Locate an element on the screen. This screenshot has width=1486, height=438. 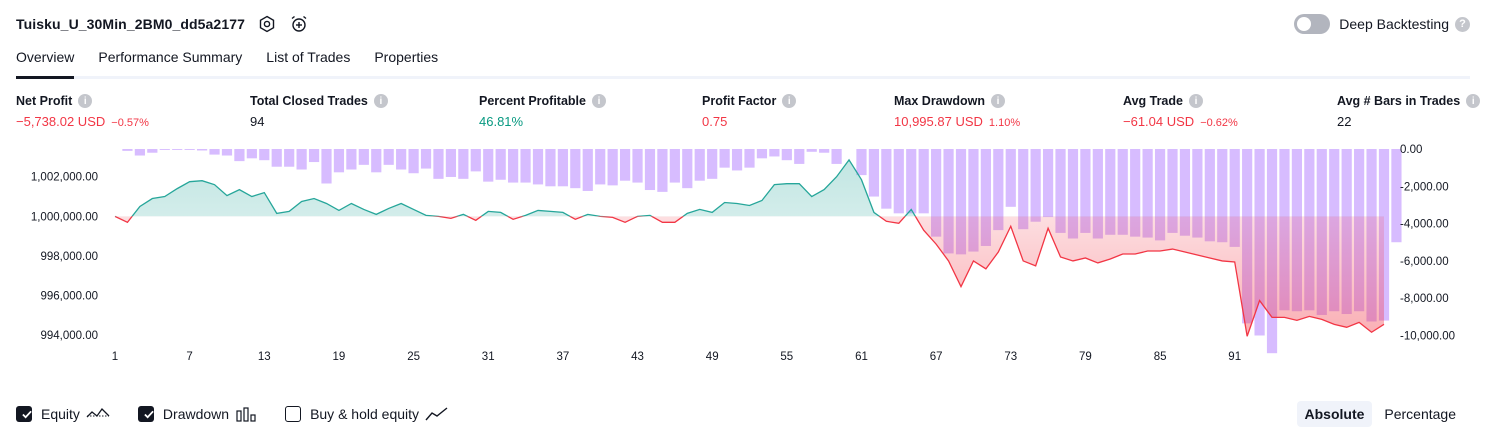
right-axis-tick-label: 0.00 is located at coordinates (1411, 150).